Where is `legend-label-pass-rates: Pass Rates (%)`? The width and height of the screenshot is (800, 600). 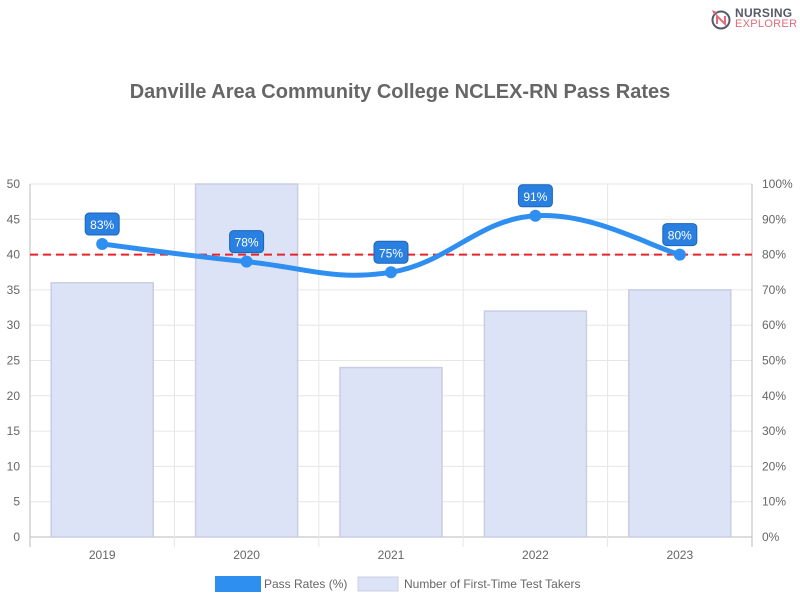
legend-label-pass-rates: Pass Rates (%) is located at coordinates (305, 584).